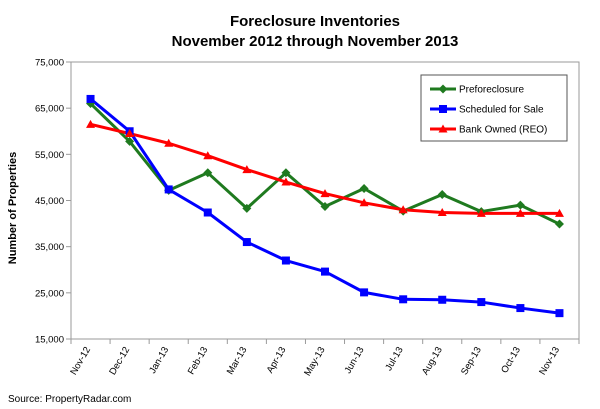  What do you see at coordinates (277, 360) in the screenshot?
I see `x-tick-label: Apr-13` at bounding box center [277, 360].